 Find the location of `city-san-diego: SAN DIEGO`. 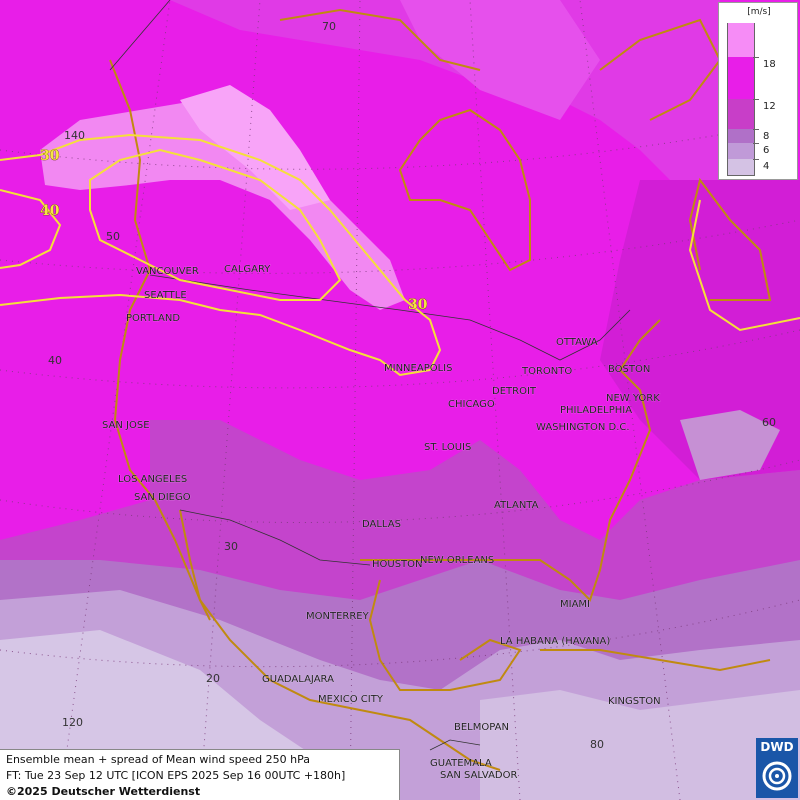

city-san-diego: SAN DIEGO is located at coordinates (162, 497).